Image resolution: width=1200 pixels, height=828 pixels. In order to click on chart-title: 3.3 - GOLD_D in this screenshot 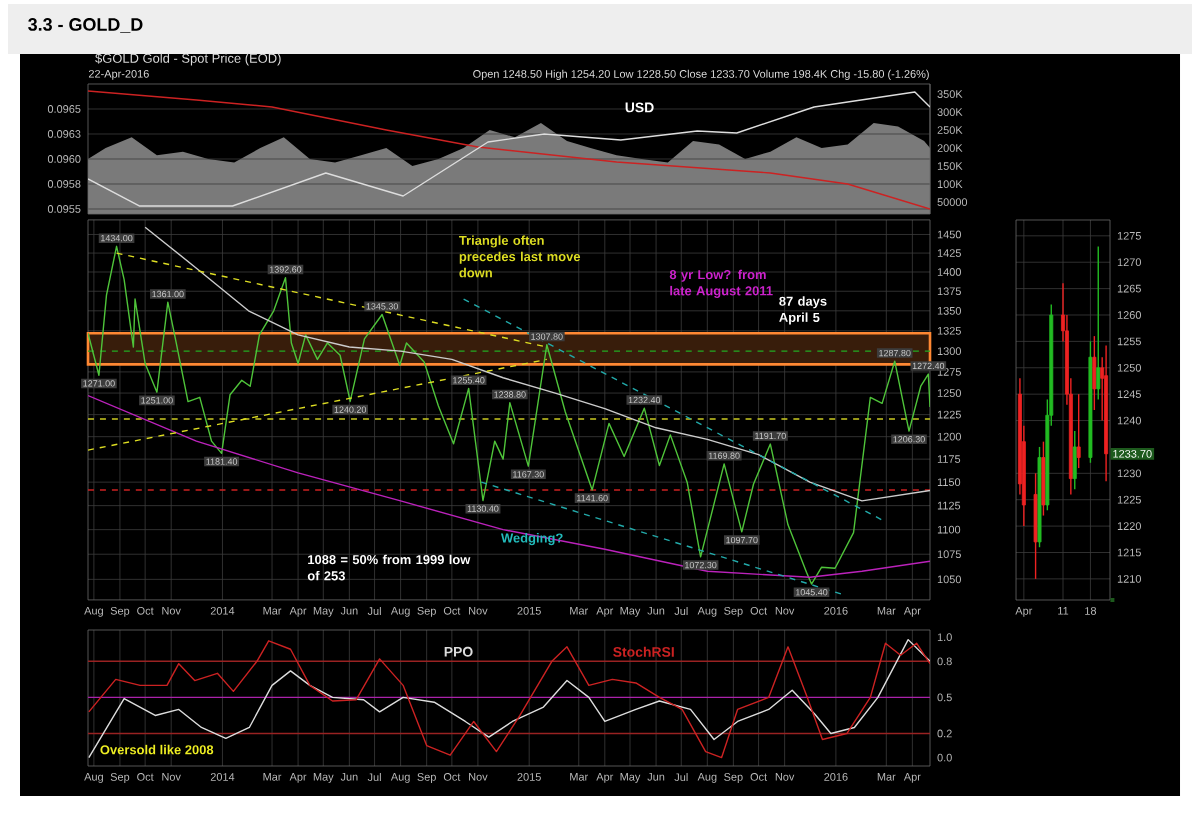, I will do `click(85, 25)`.